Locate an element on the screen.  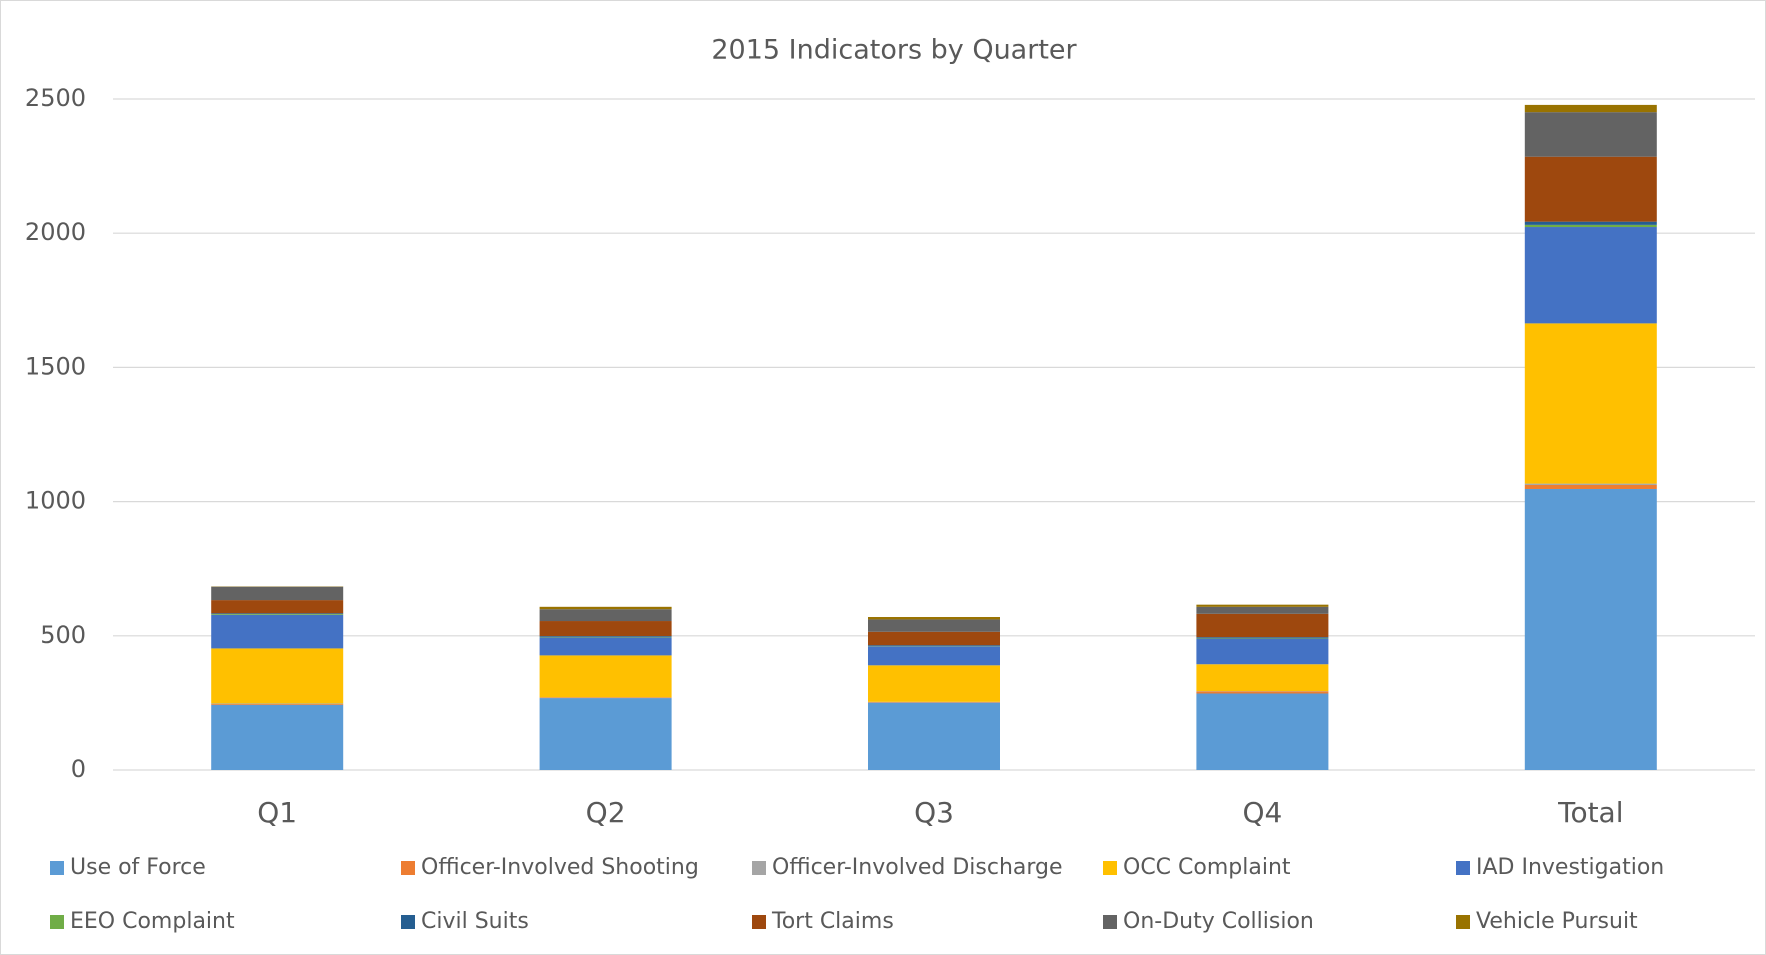
x-tick-label: Q1 is located at coordinates (277, 812).